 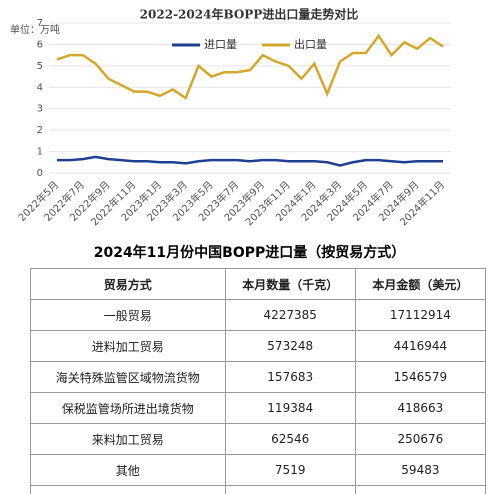 I want to click on table-cell: 保税监管场所进出境货物, so click(x=128, y=408).